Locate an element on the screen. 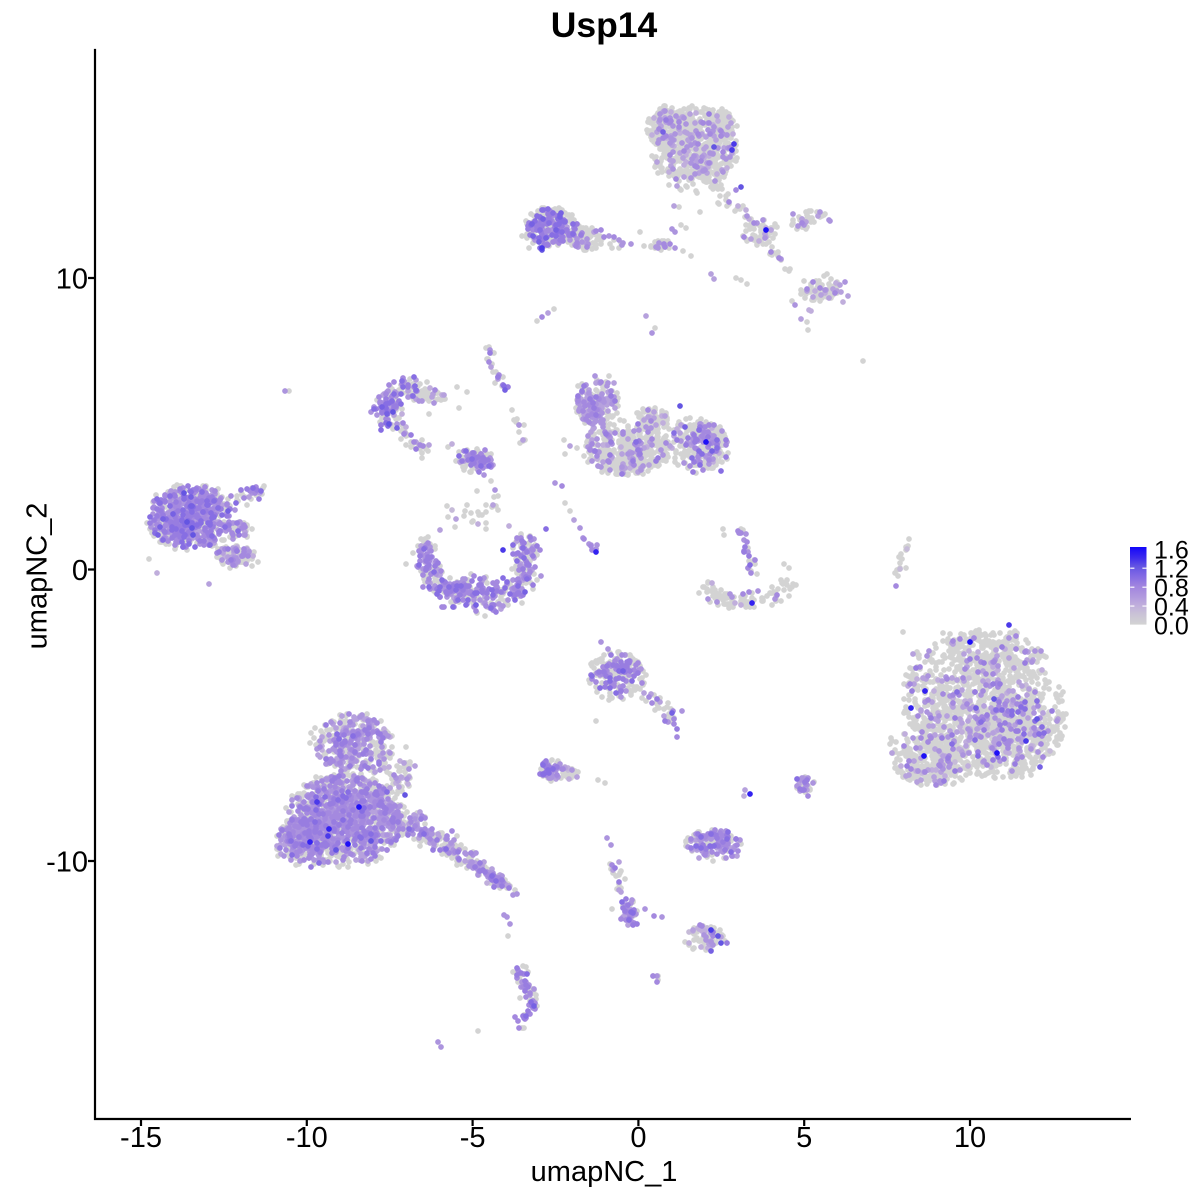 This screenshot has width=1200, height=1200. svg-text: -5 is located at coordinates (473, 1138).